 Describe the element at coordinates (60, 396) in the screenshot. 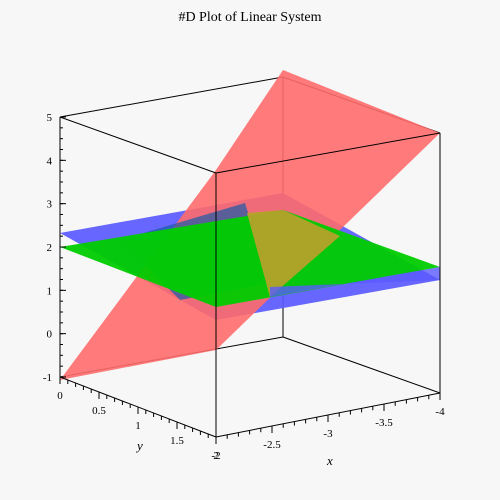

I see `y-tick-label: 0` at that location.